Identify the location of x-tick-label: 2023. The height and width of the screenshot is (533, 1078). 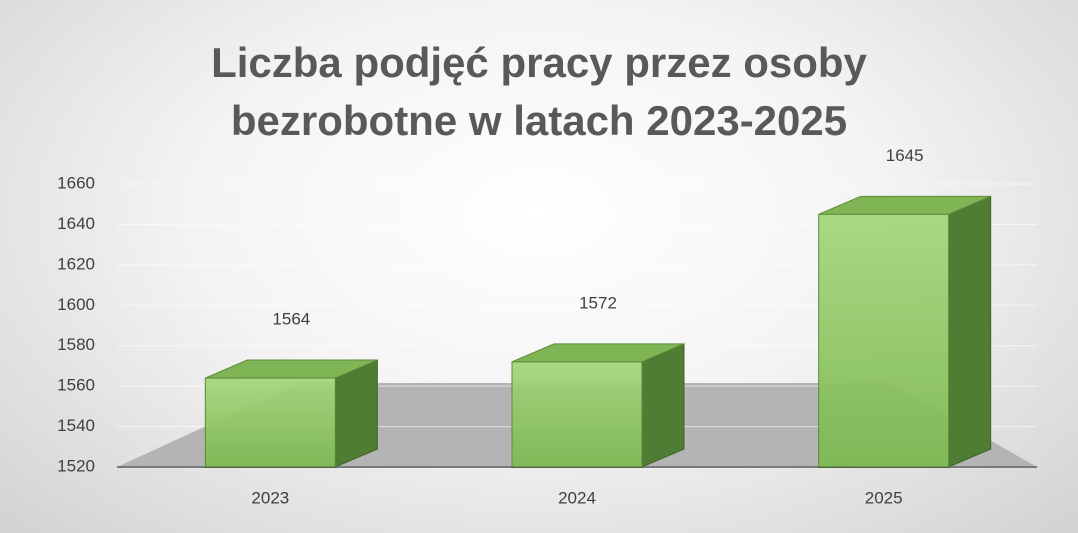
(270, 497).